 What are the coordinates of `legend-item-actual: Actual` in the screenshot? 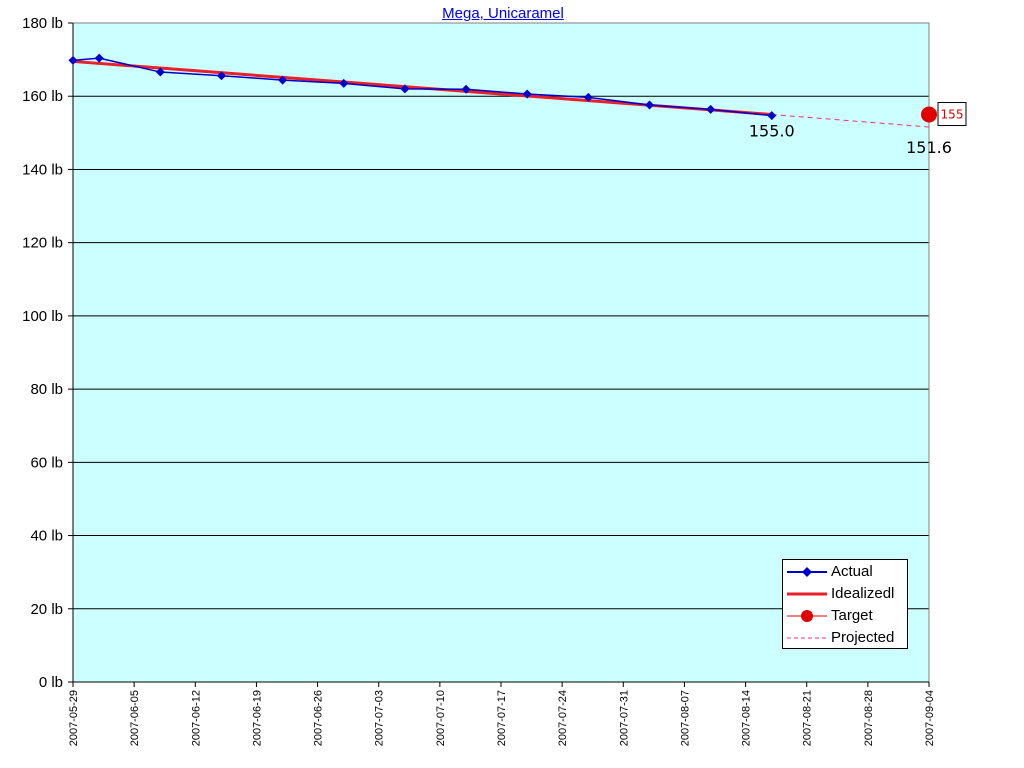 It's located at (845, 572).